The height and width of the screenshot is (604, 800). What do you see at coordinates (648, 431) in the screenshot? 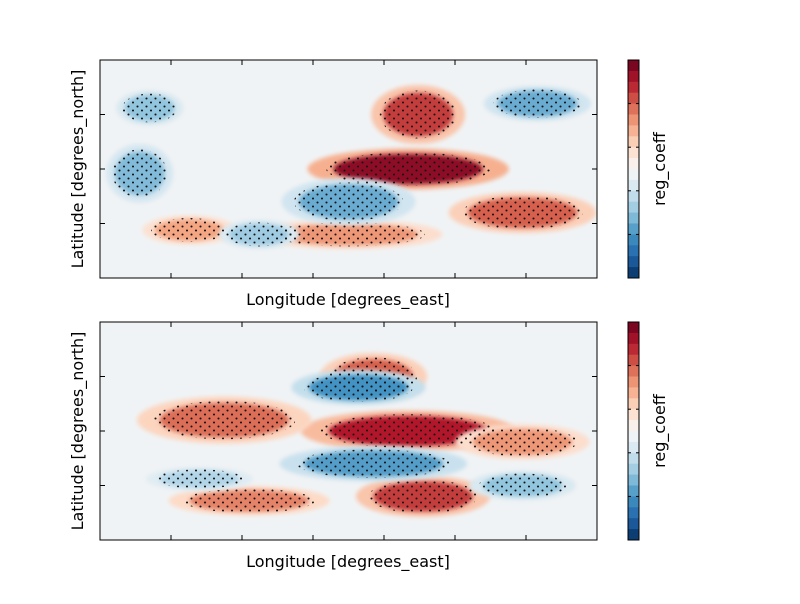
I see `colorbar-bottom: reg_coeff` at bounding box center [648, 431].